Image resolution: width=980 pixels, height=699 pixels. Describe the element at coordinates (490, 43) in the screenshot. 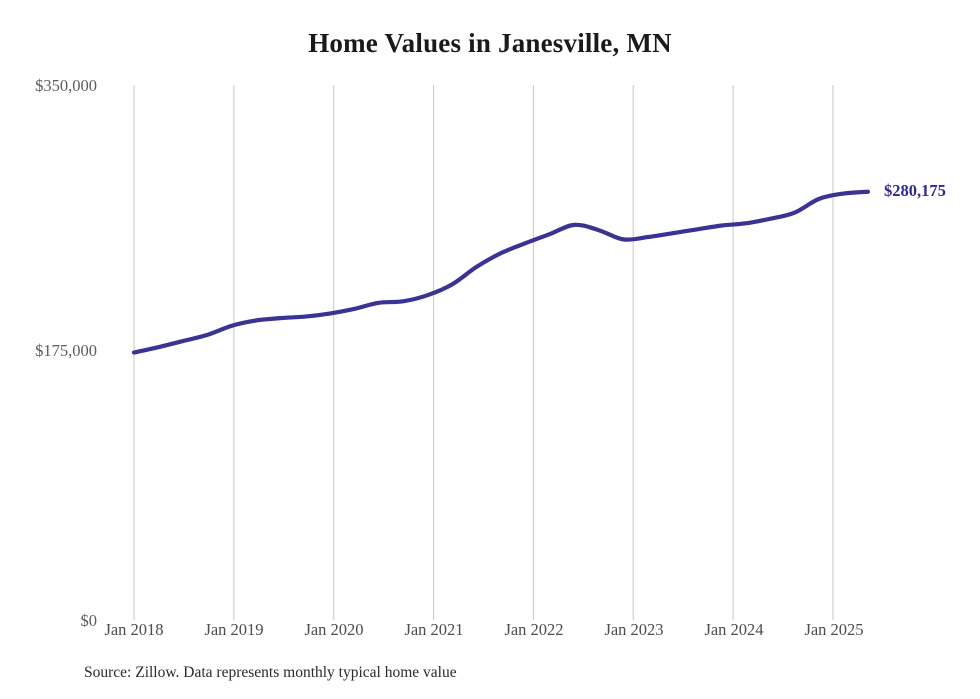

I see `chart-title: Home Values in Janesville, MN` at that location.